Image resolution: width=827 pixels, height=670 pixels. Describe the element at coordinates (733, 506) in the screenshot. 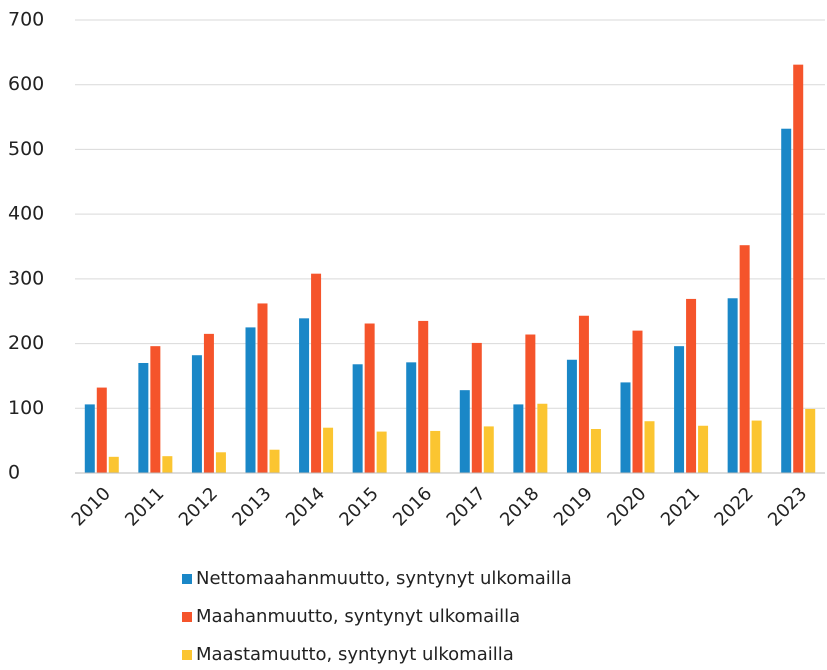

I see `x-tick-label: 2022` at that location.